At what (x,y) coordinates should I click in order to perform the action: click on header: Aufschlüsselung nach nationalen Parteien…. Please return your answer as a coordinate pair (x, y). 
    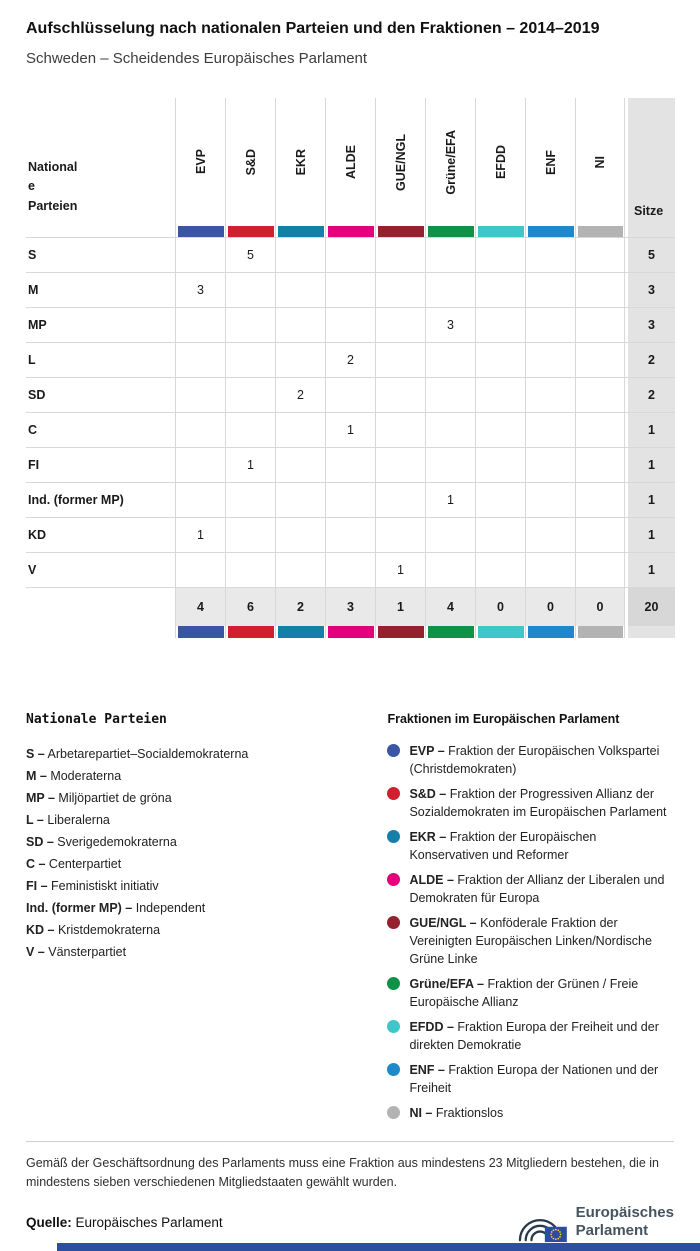
    Looking at the image, I should click on (350, 33).